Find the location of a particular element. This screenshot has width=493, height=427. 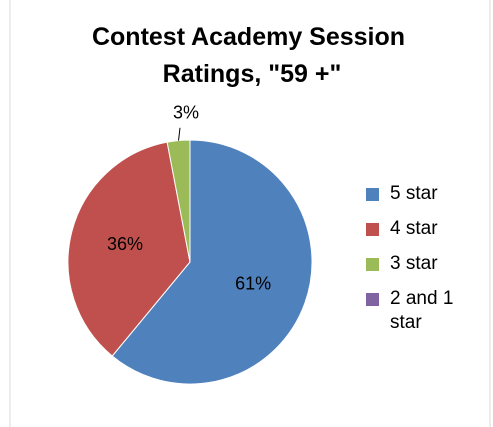

legend-item: 5 star is located at coordinates (416, 194).